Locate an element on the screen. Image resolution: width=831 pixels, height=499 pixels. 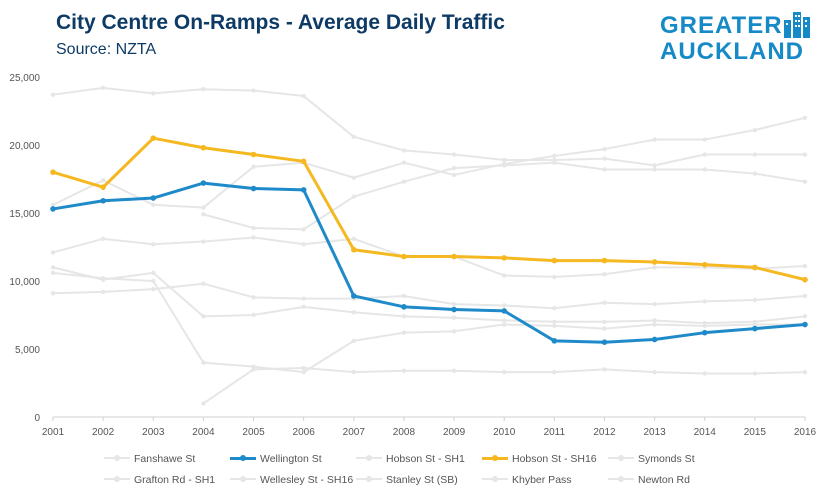
x-tick-label: 2008 is located at coordinates (404, 432).